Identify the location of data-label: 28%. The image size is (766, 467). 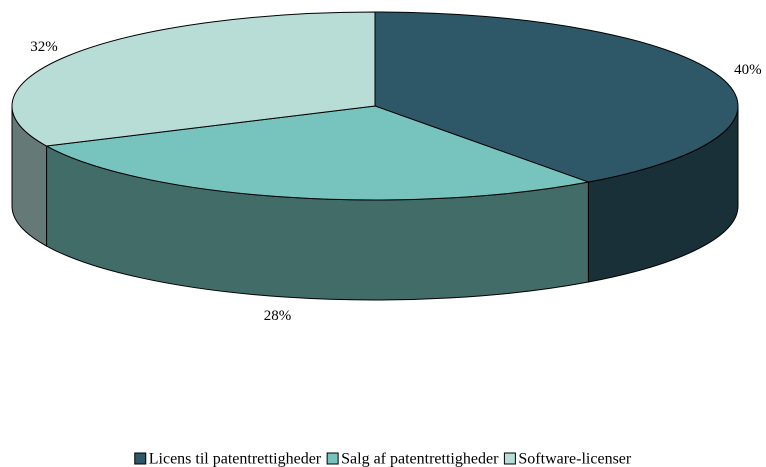
(278, 316).